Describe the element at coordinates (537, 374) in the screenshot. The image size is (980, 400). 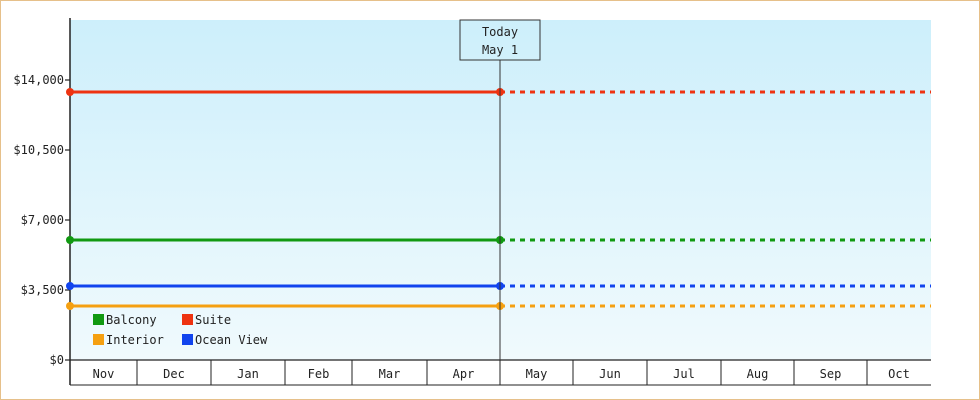
I see `month-label: May` at that location.